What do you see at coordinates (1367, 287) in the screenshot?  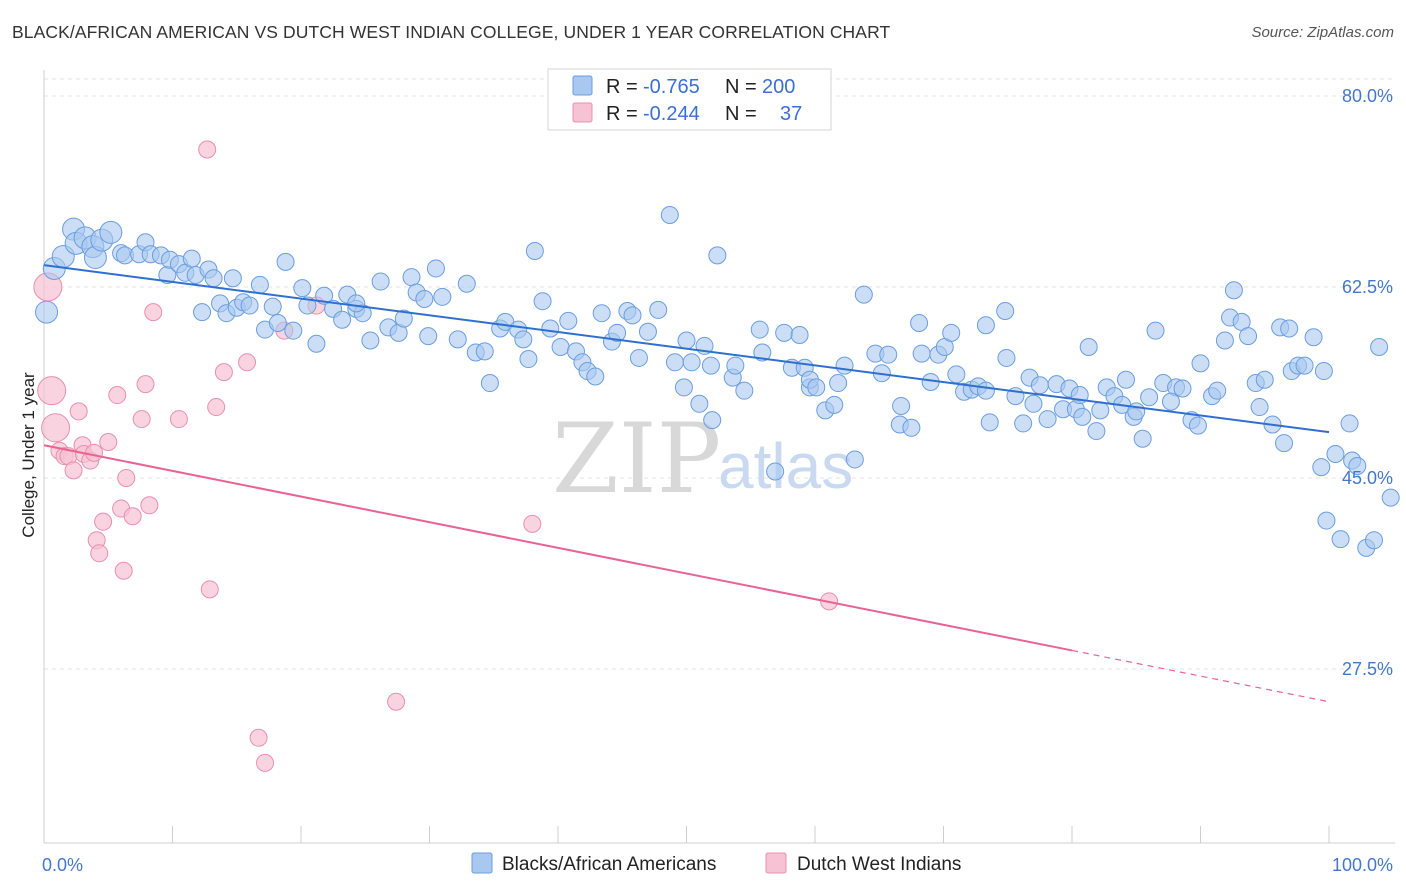 I see `y-tick-label-2: 62.5%` at bounding box center [1367, 287].